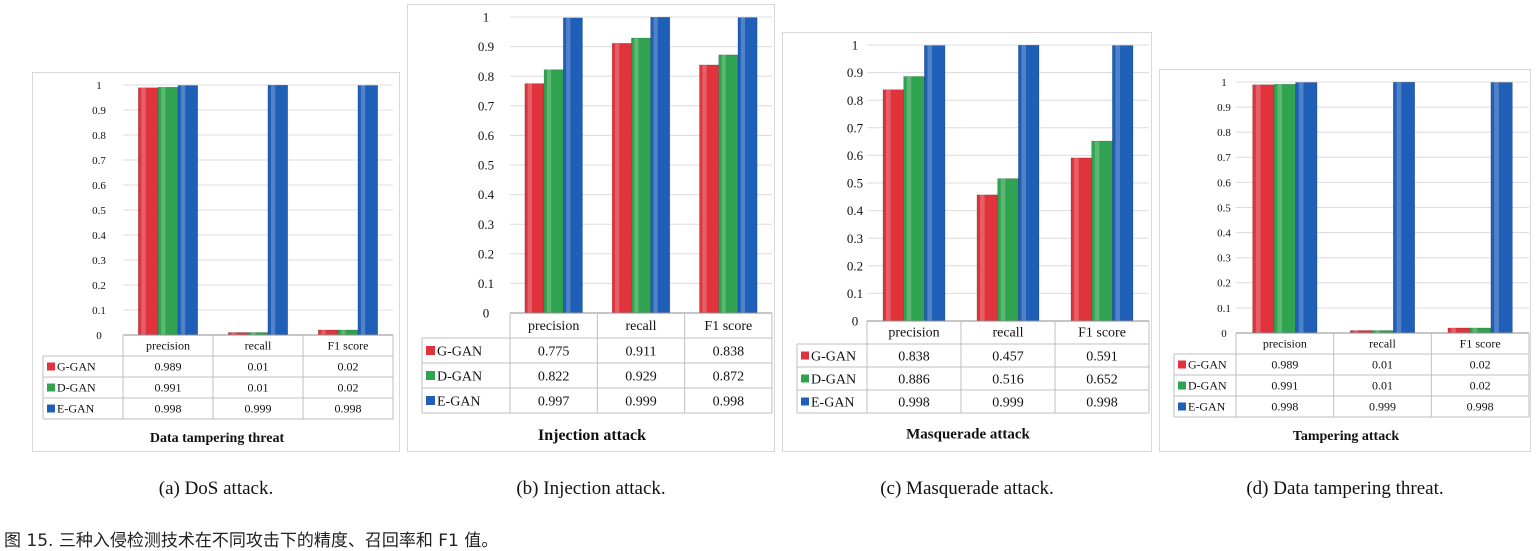 This screenshot has width=1537, height=551. Describe the element at coordinates (1207, 365) in the screenshot. I see `legend-label: G-GAN` at that location.